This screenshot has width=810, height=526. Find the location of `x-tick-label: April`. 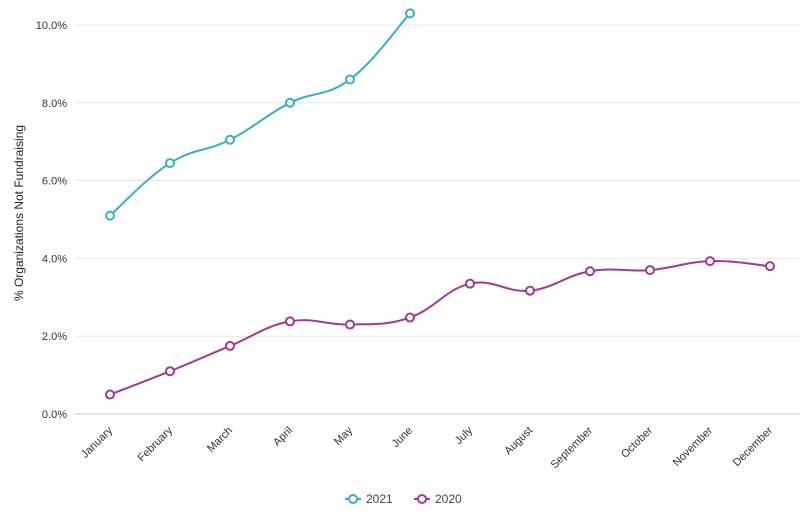

x-tick-label: April is located at coordinates (283, 437).